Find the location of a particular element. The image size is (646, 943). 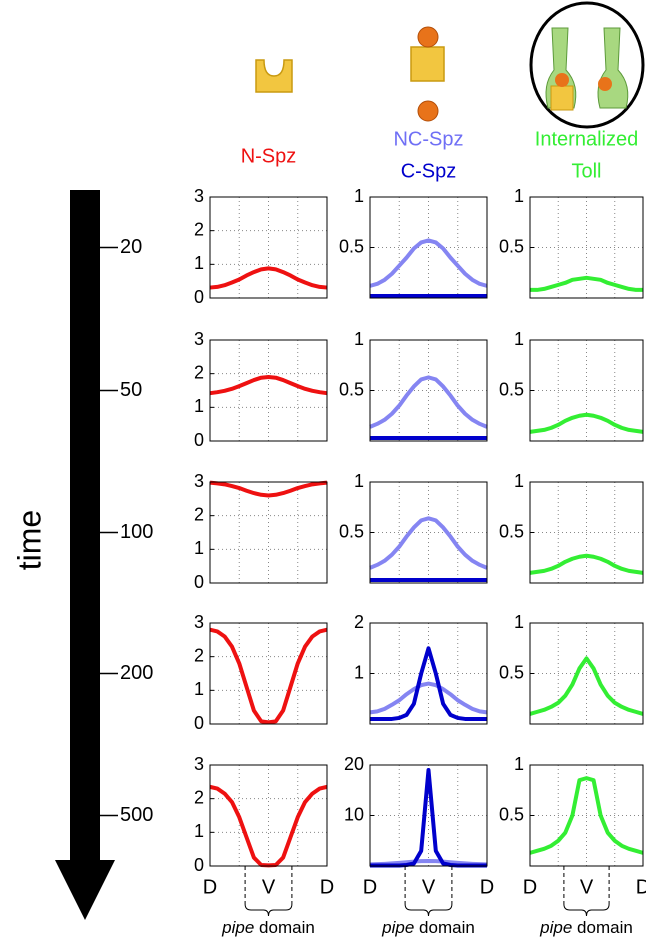

column-title: Toll is located at coordinates (586, 171).